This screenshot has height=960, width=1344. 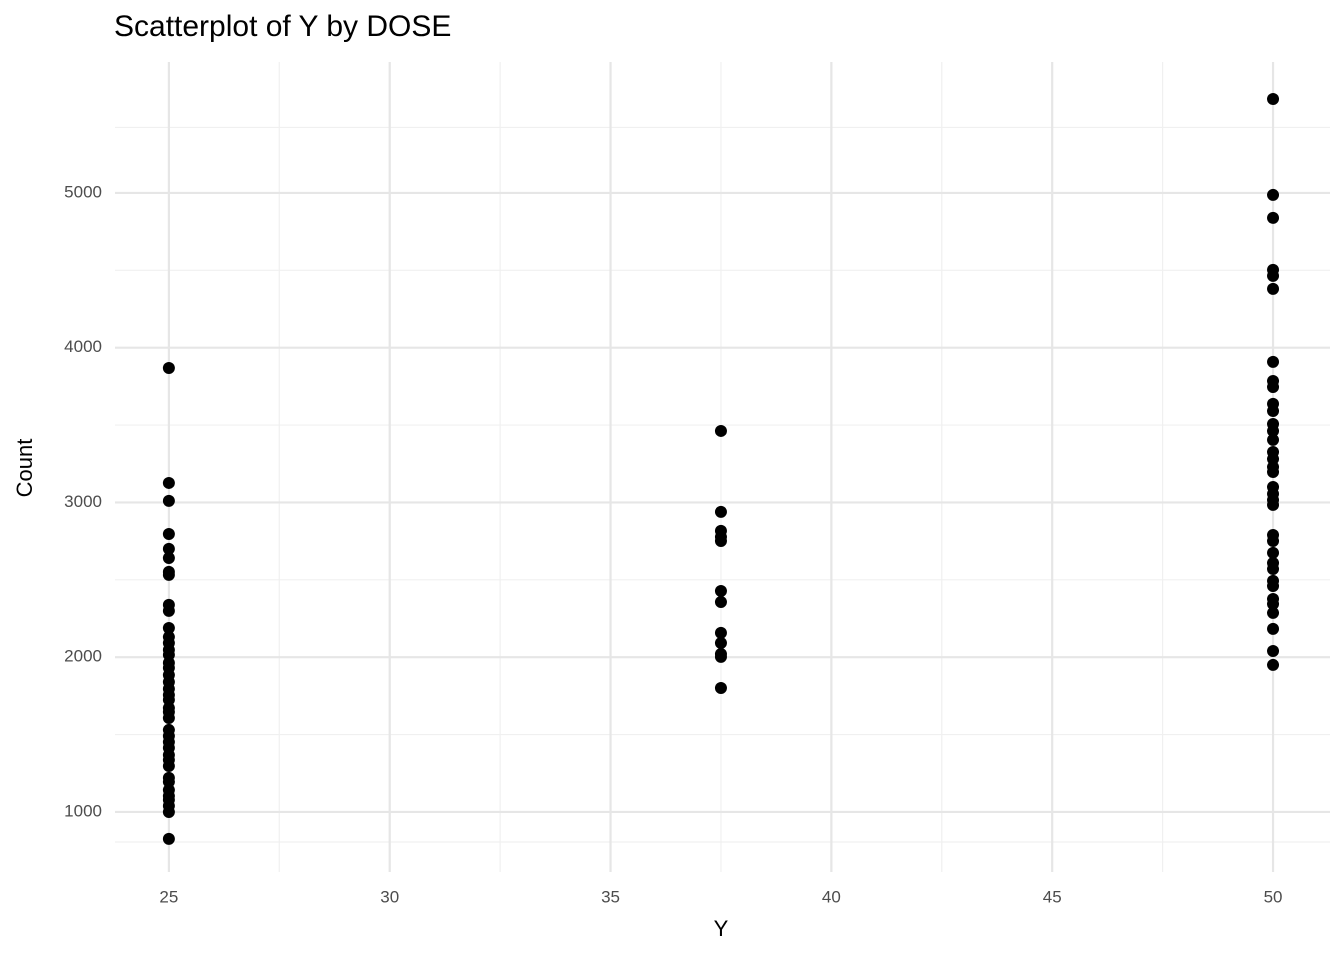 I want to click on chart-title: Scatterplot of Y by DOSE, so click(x=282, y=26).